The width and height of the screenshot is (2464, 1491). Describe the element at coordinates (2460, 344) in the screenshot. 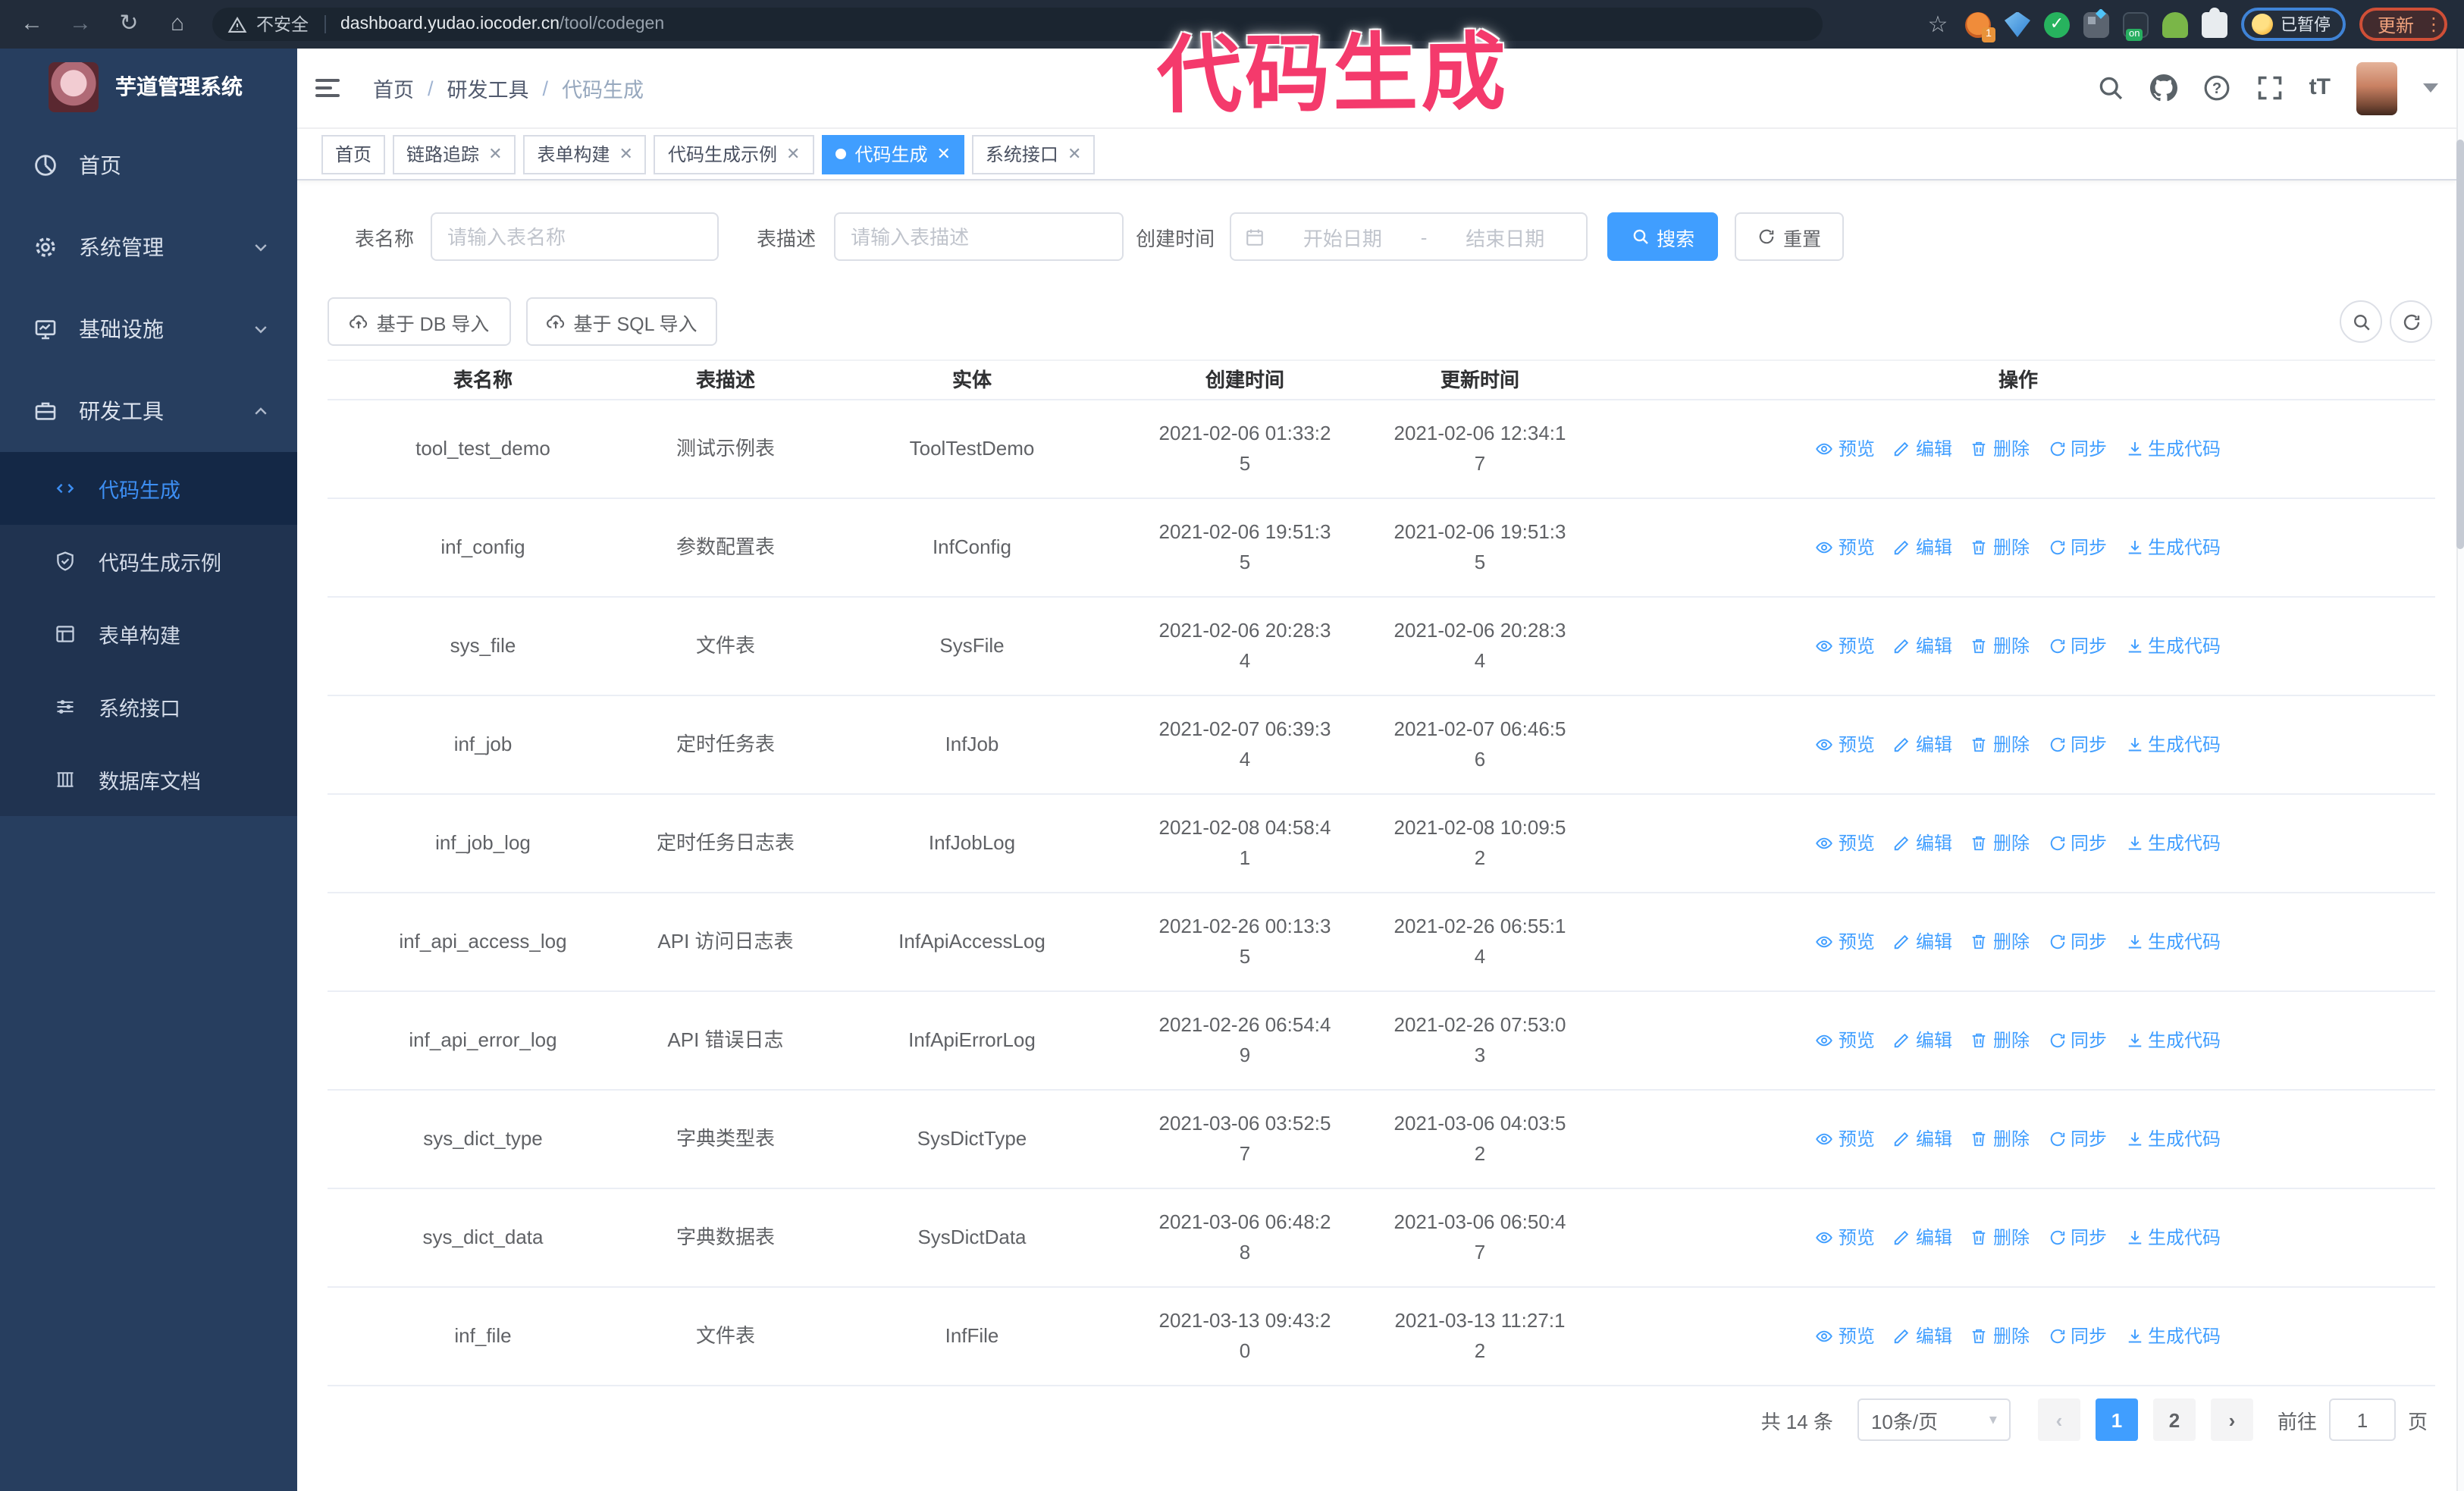

I see `scrollbar-thumb` at that location.